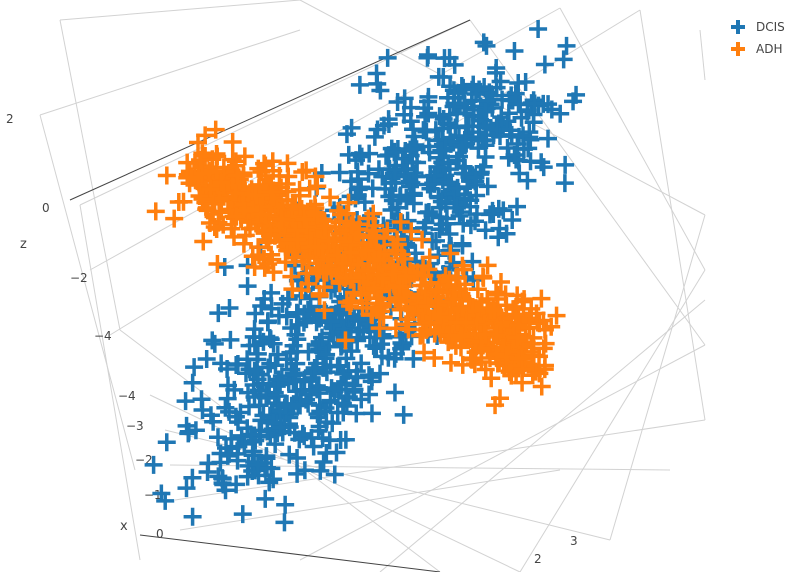  What do you see at coordinates (135, 426) in the screenshot?
I see `x-tick: −3` at bounding box center [135, 426].